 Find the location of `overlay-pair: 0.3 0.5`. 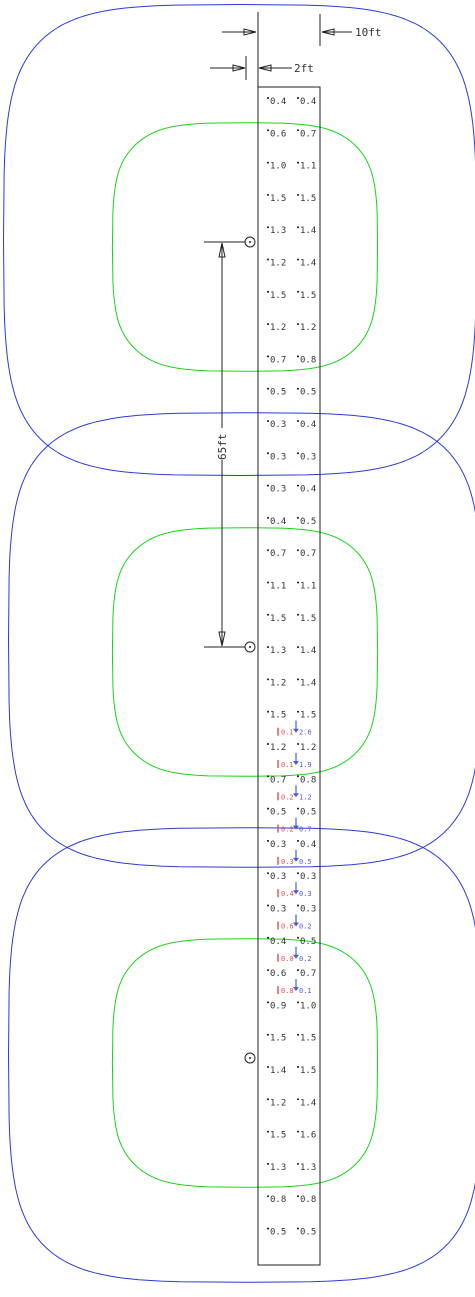

overlay-pair: 0.3 0.5 is located at coordinates (294, 857).